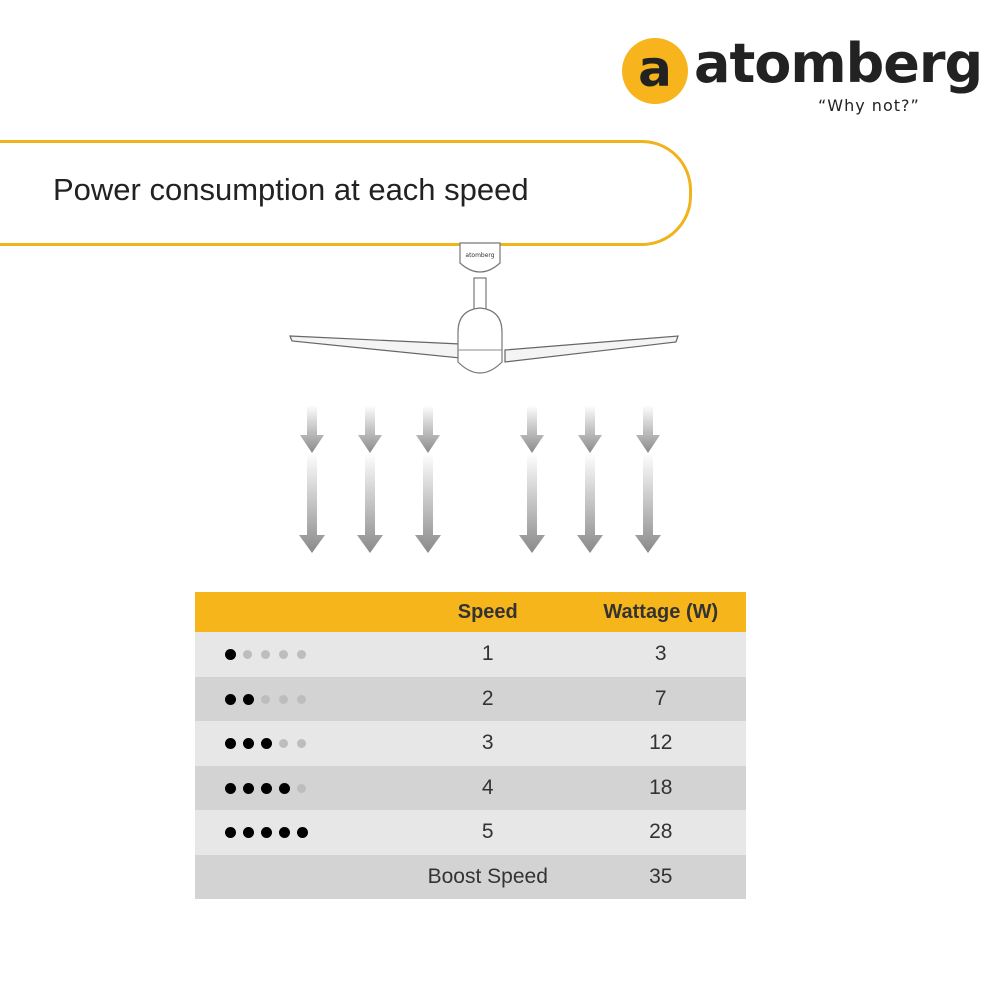 The height and width of the screenshot is (1000, 1000). What do you see at coordinates (375, 347) in the screenshot?
I see `fan-blade-left` at bounding box center [375, 347].